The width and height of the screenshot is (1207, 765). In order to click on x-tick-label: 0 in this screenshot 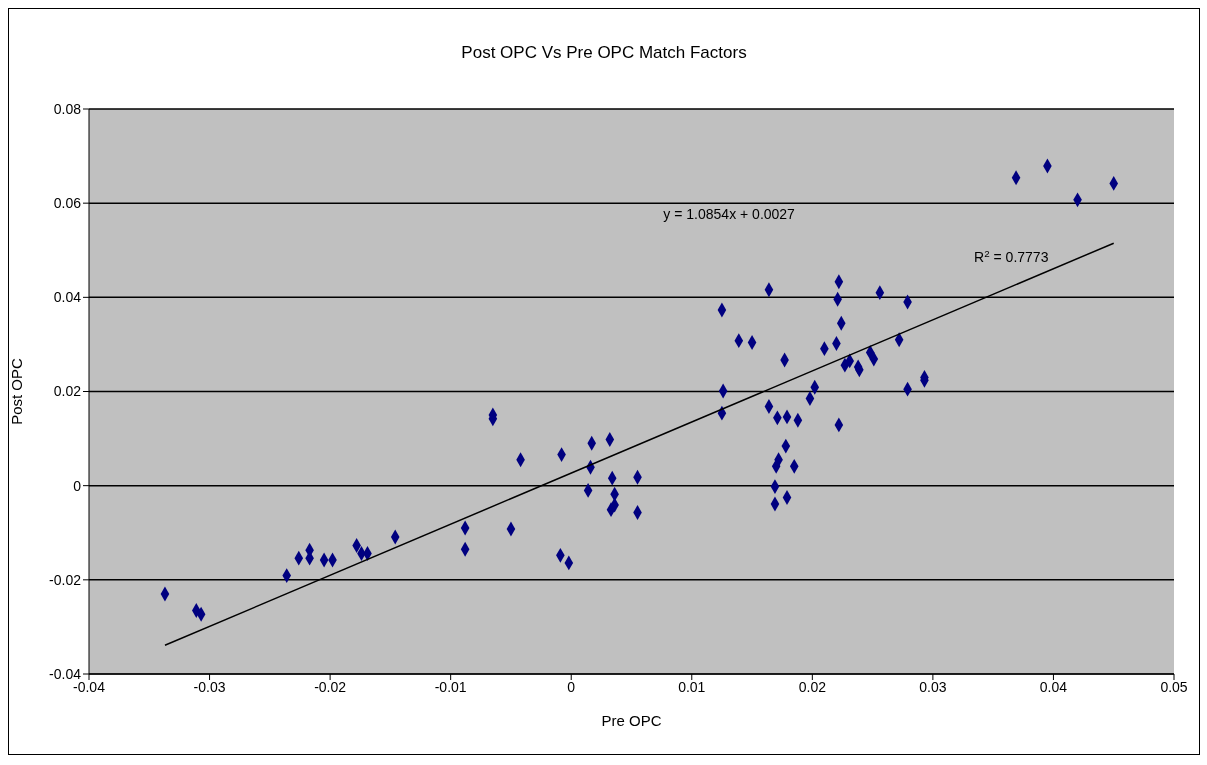, I will do `click(571, 686)`.